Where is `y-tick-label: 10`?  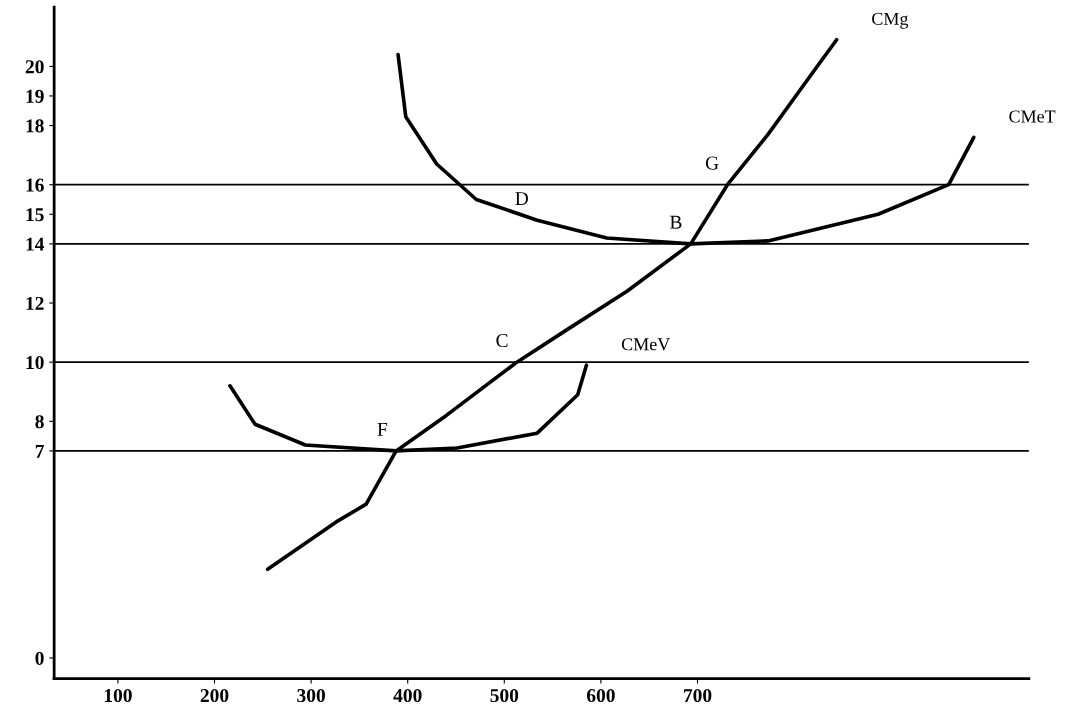 y-tick-label: 10 is located at coordinates (35, 362).